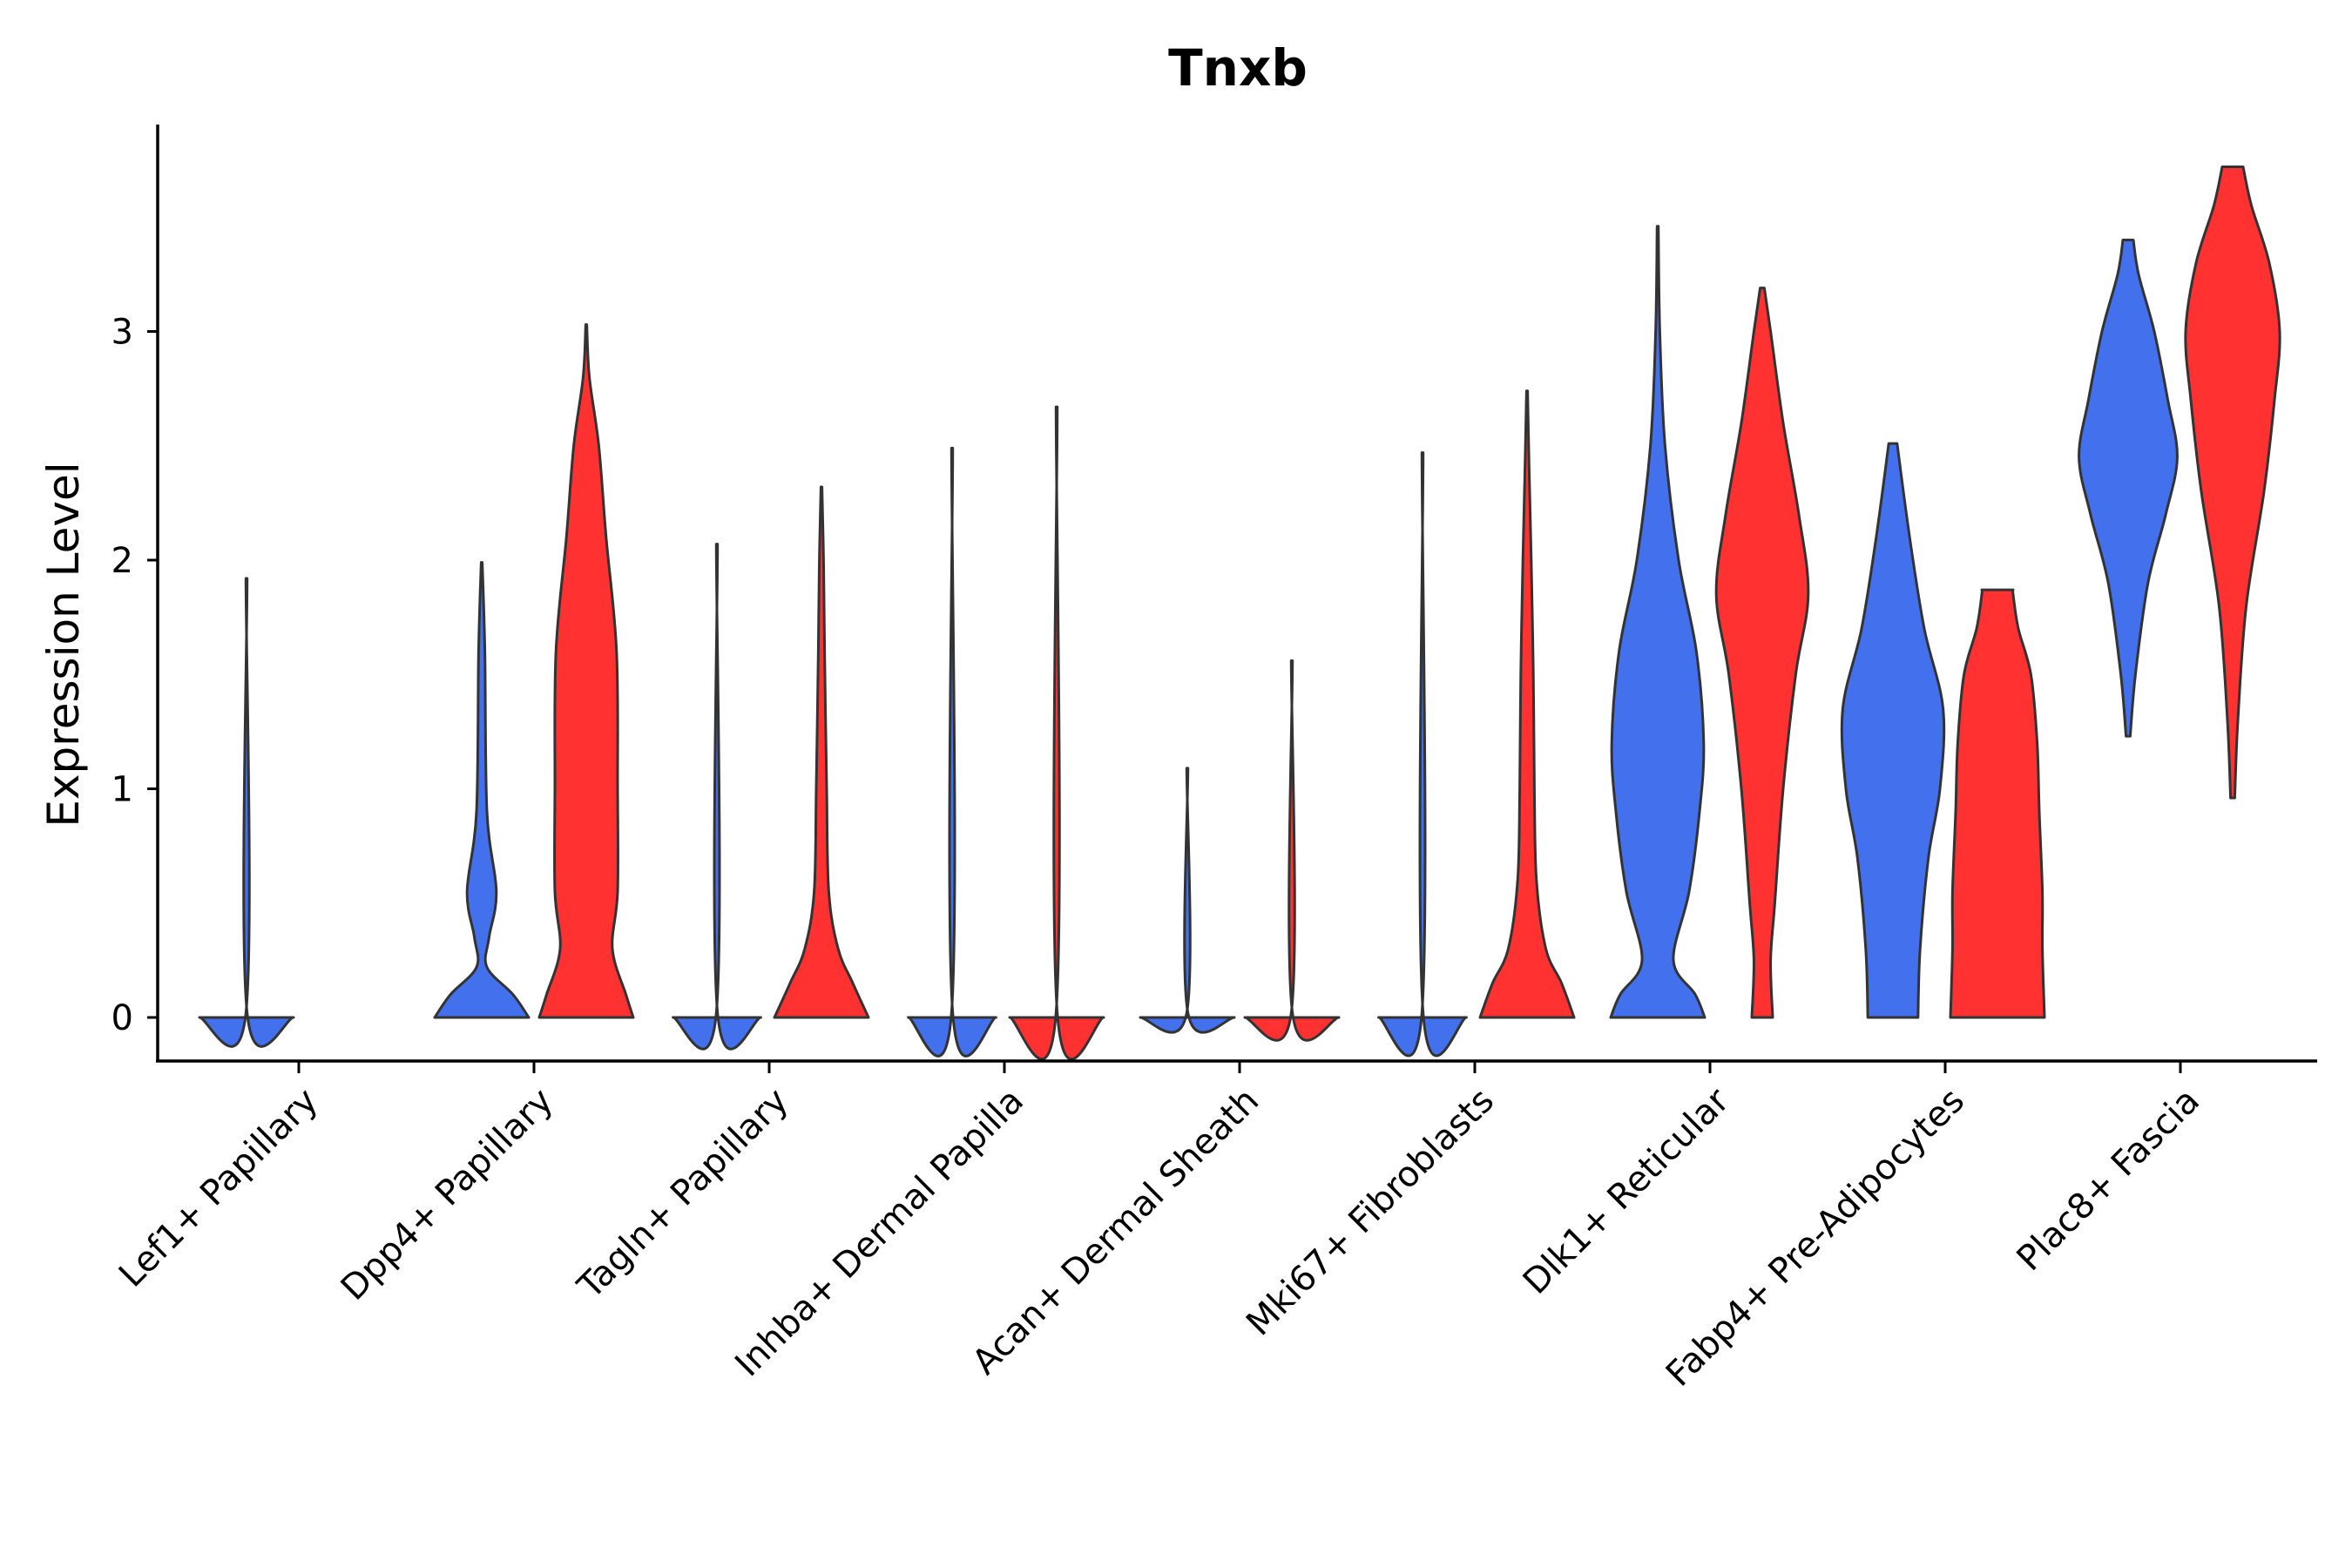 The width and height of the screenshot is (2352, 1568). Describe the element at coordinates (122, 790) in the screenshot. I see `y-tick-label: 1` at that location.